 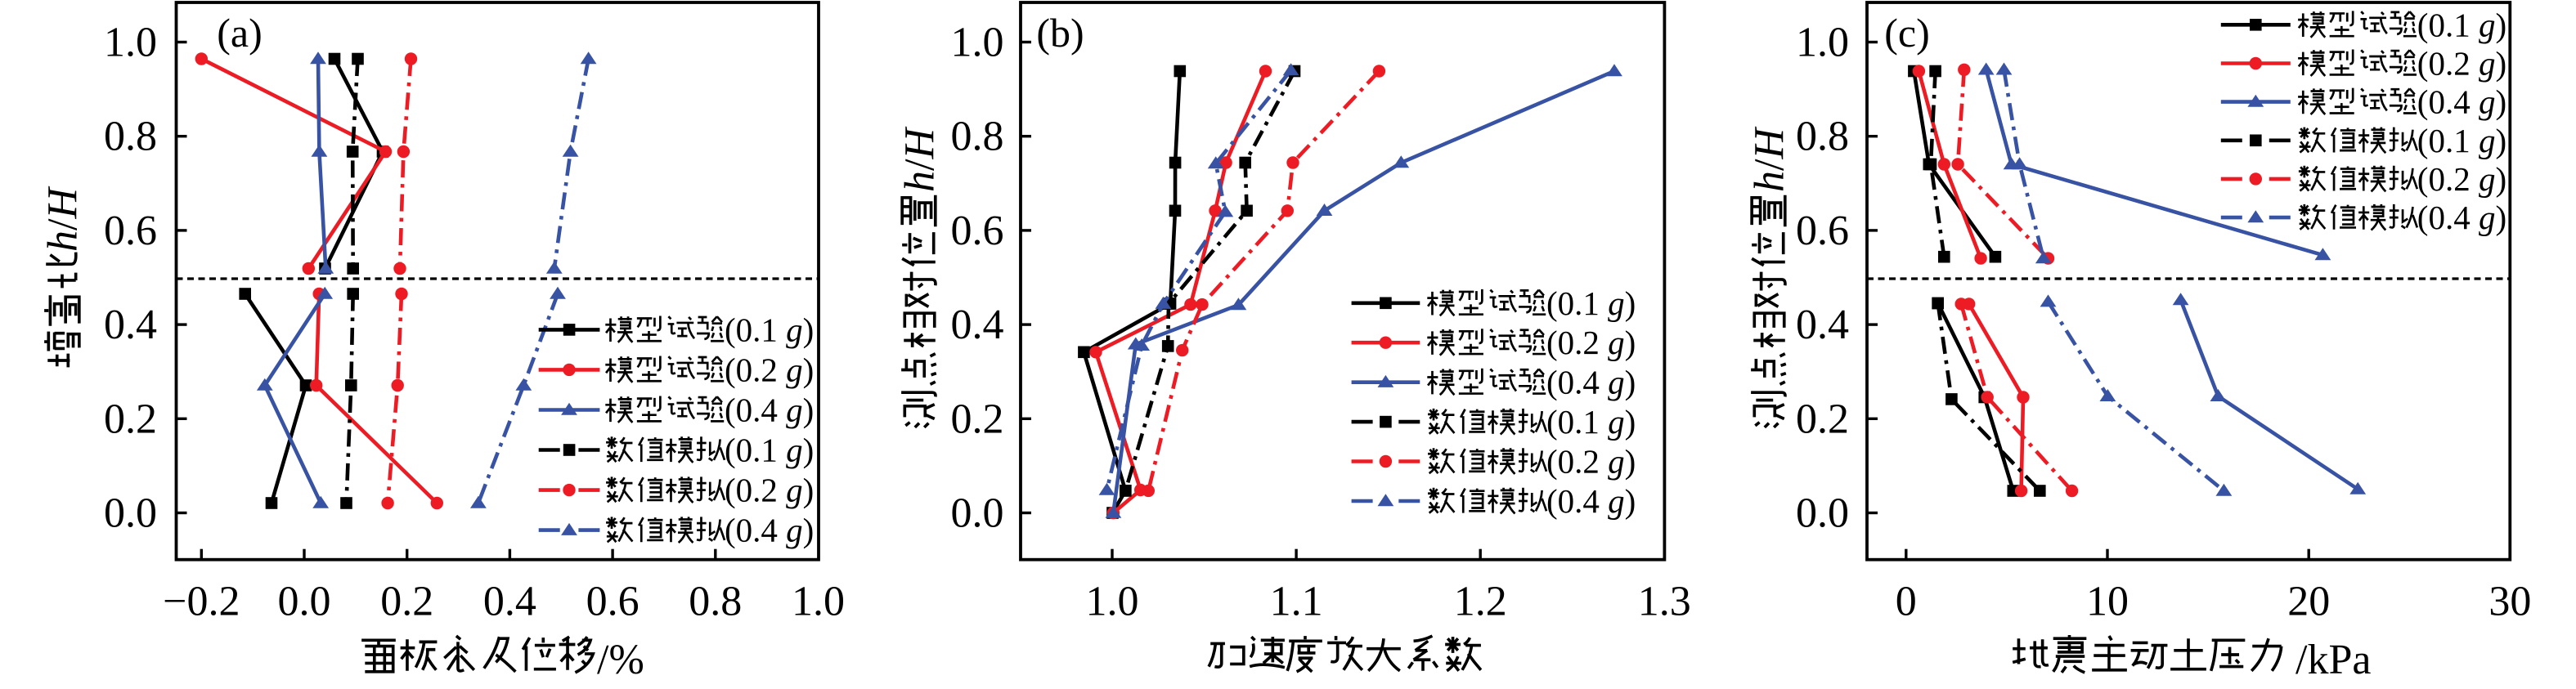 I want to click on svg-text: 30, so click(x=2510, y=602).